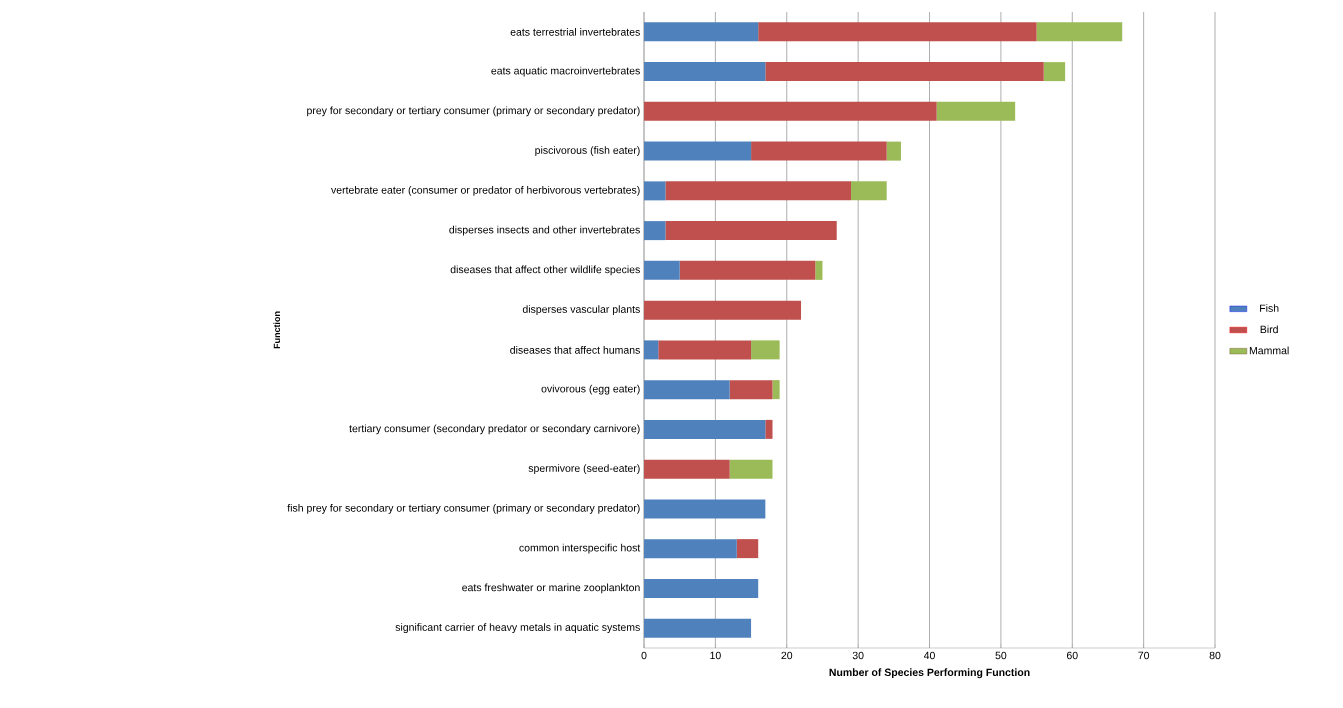 The height and width of the screenshot is (708, 1343). I want to click on y-tick-label: vertebrate eater (consumer or predator of herbivorous vertebrates), so click(485, 190).